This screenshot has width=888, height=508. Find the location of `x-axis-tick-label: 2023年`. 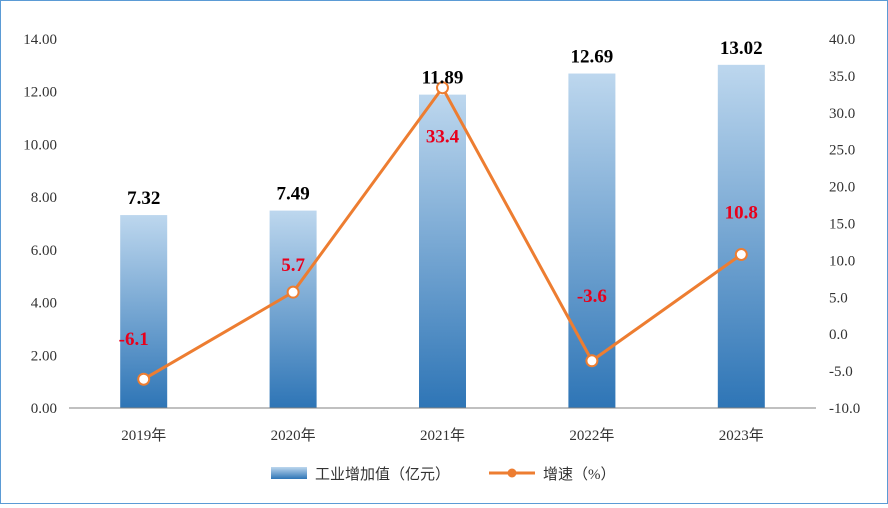

x-axis-tick-label: 2023年 is located at coordinates (741, 435).